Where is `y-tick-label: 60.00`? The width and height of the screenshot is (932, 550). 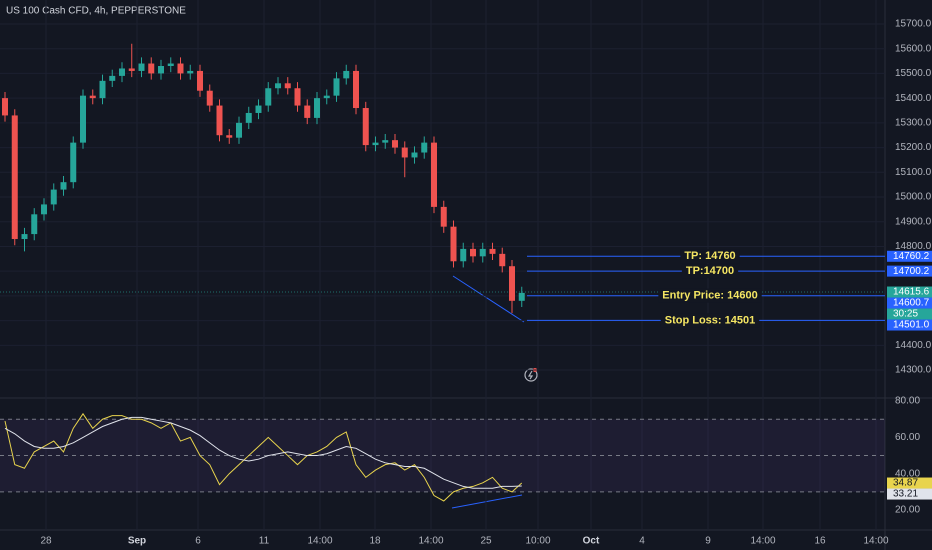 y-tick-label: 60.00 is located at coordinates (907, 437).